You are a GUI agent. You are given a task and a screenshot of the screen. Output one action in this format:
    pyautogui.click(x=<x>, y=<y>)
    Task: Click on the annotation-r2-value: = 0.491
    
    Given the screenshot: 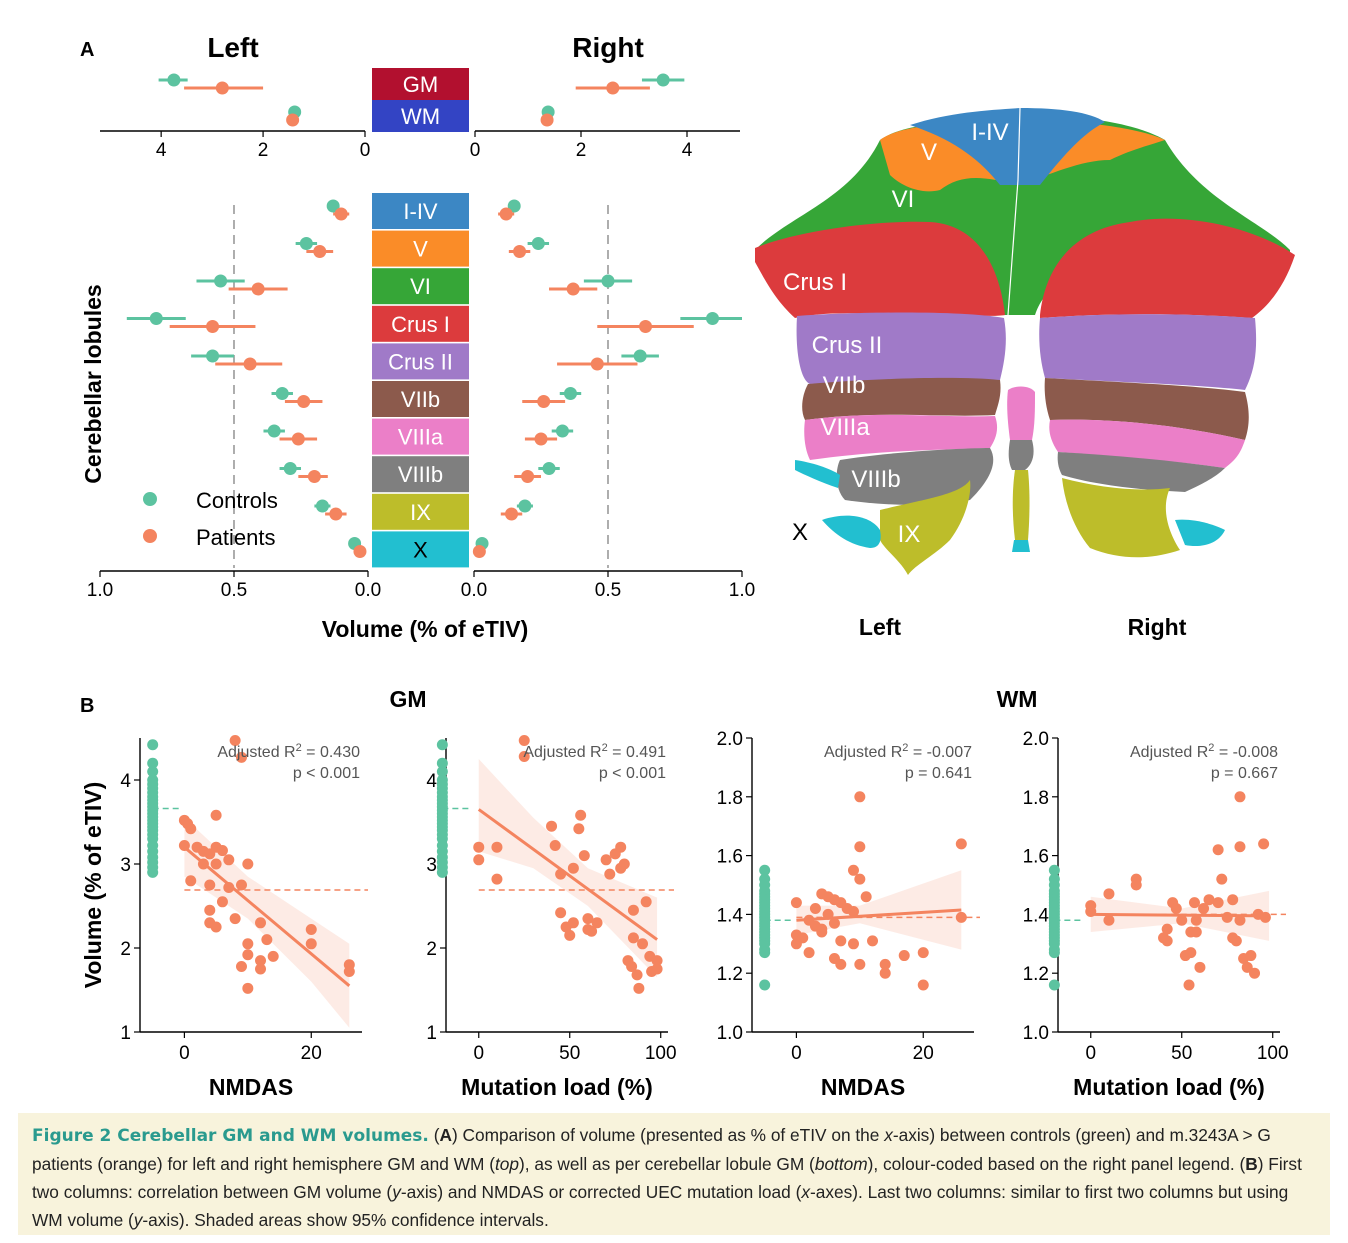 What is the action you would take?
    pyautogui.click(x=637, y=752)
    